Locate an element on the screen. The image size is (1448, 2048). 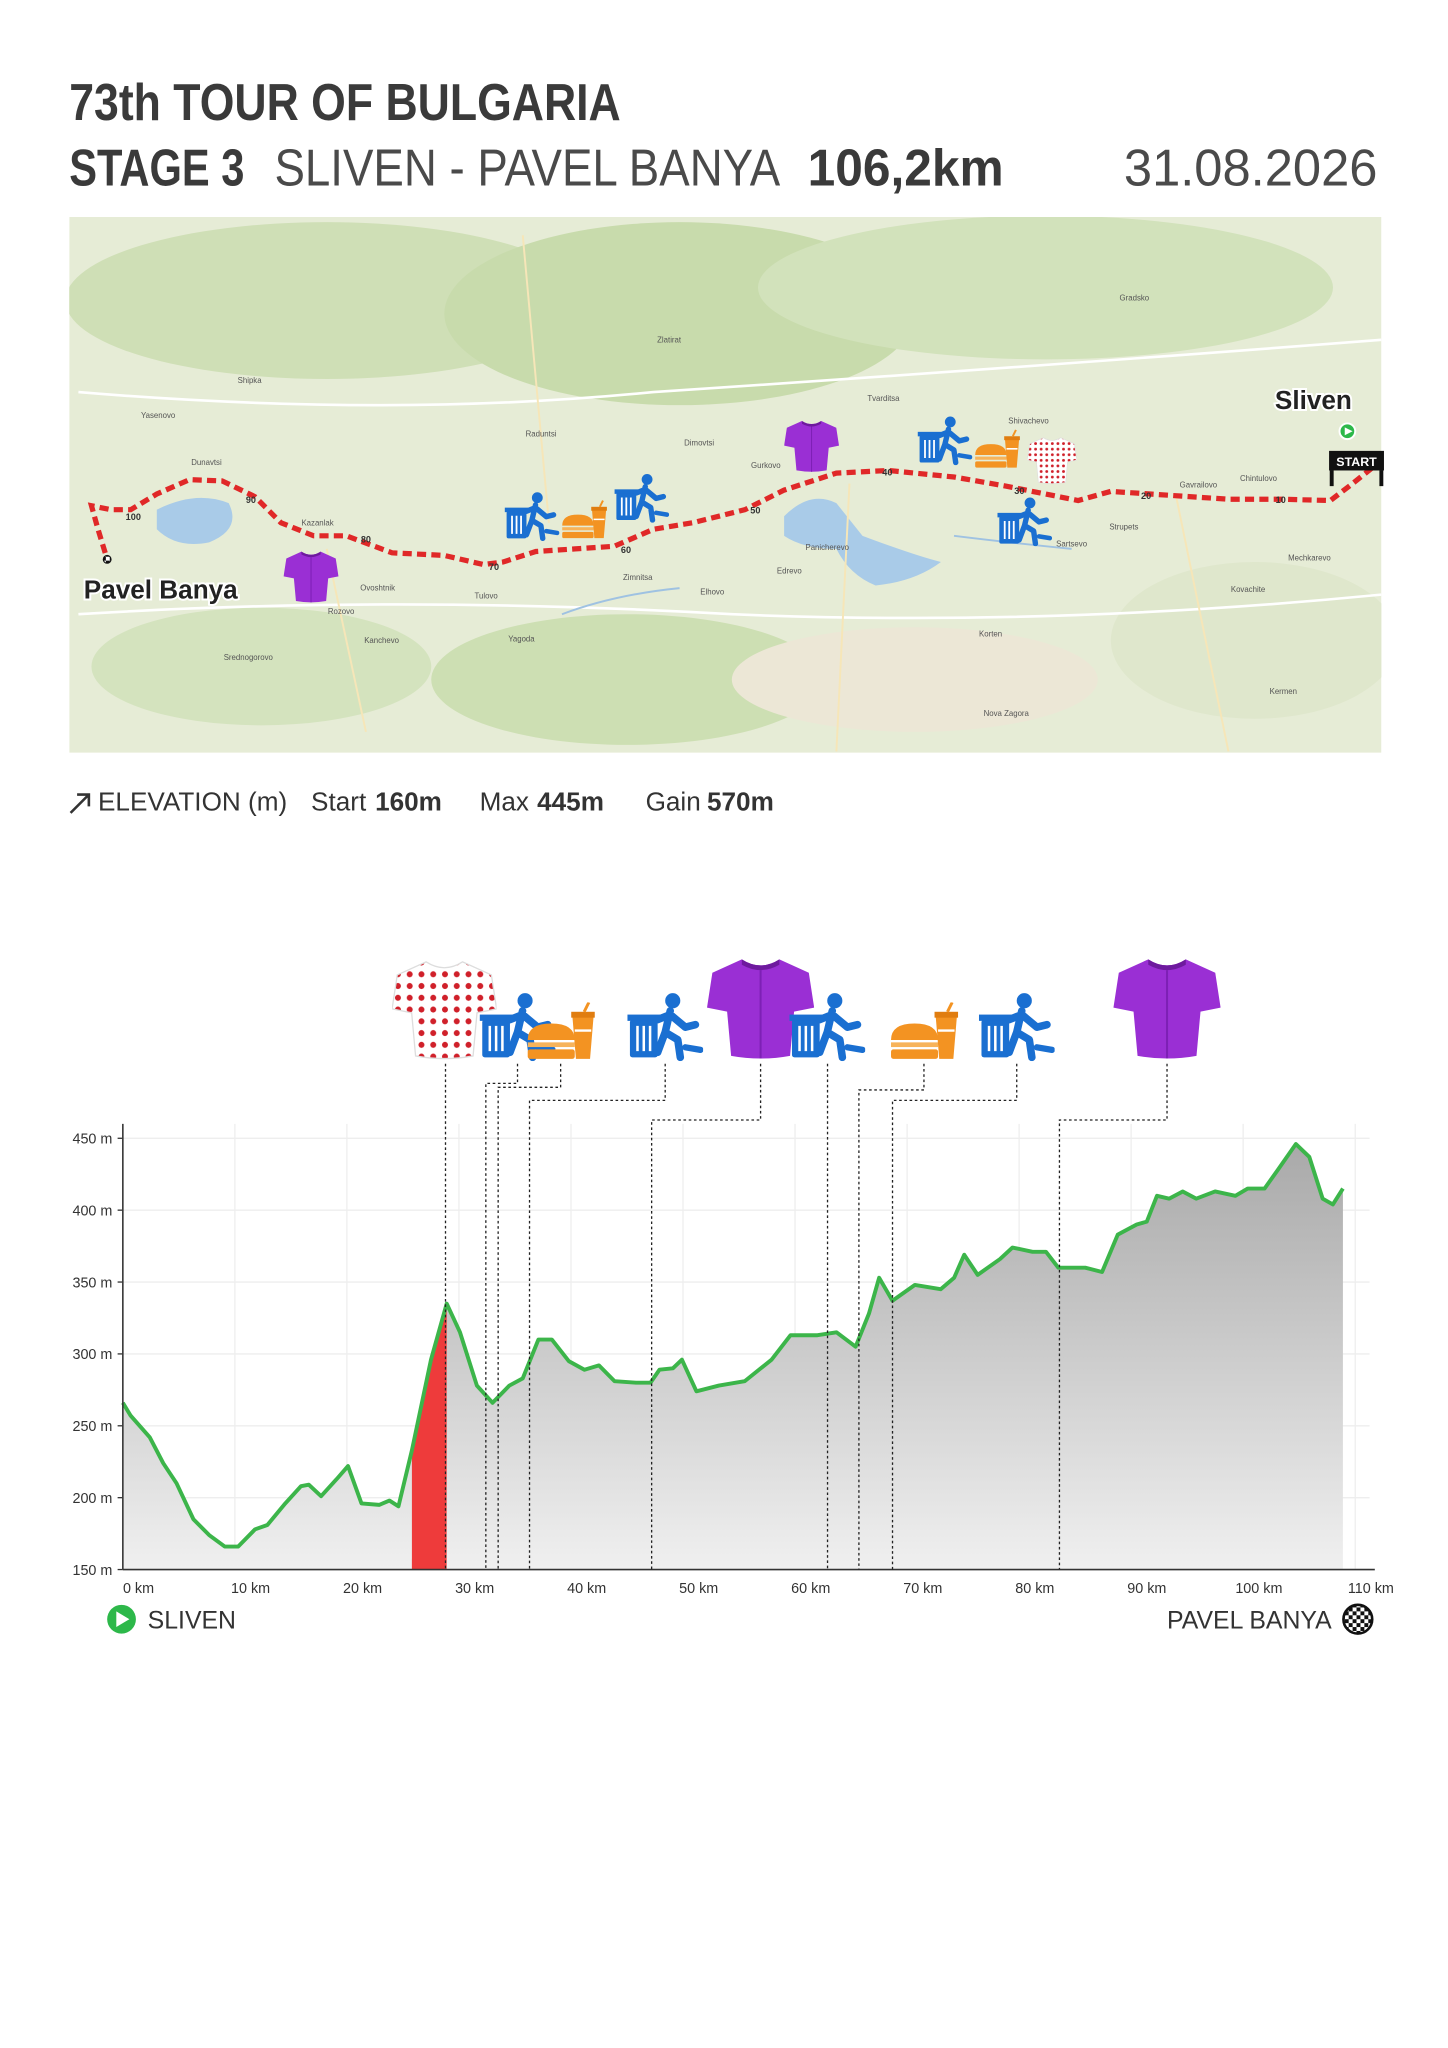
start-icon-arrow is located at coordinates (123, 1619).